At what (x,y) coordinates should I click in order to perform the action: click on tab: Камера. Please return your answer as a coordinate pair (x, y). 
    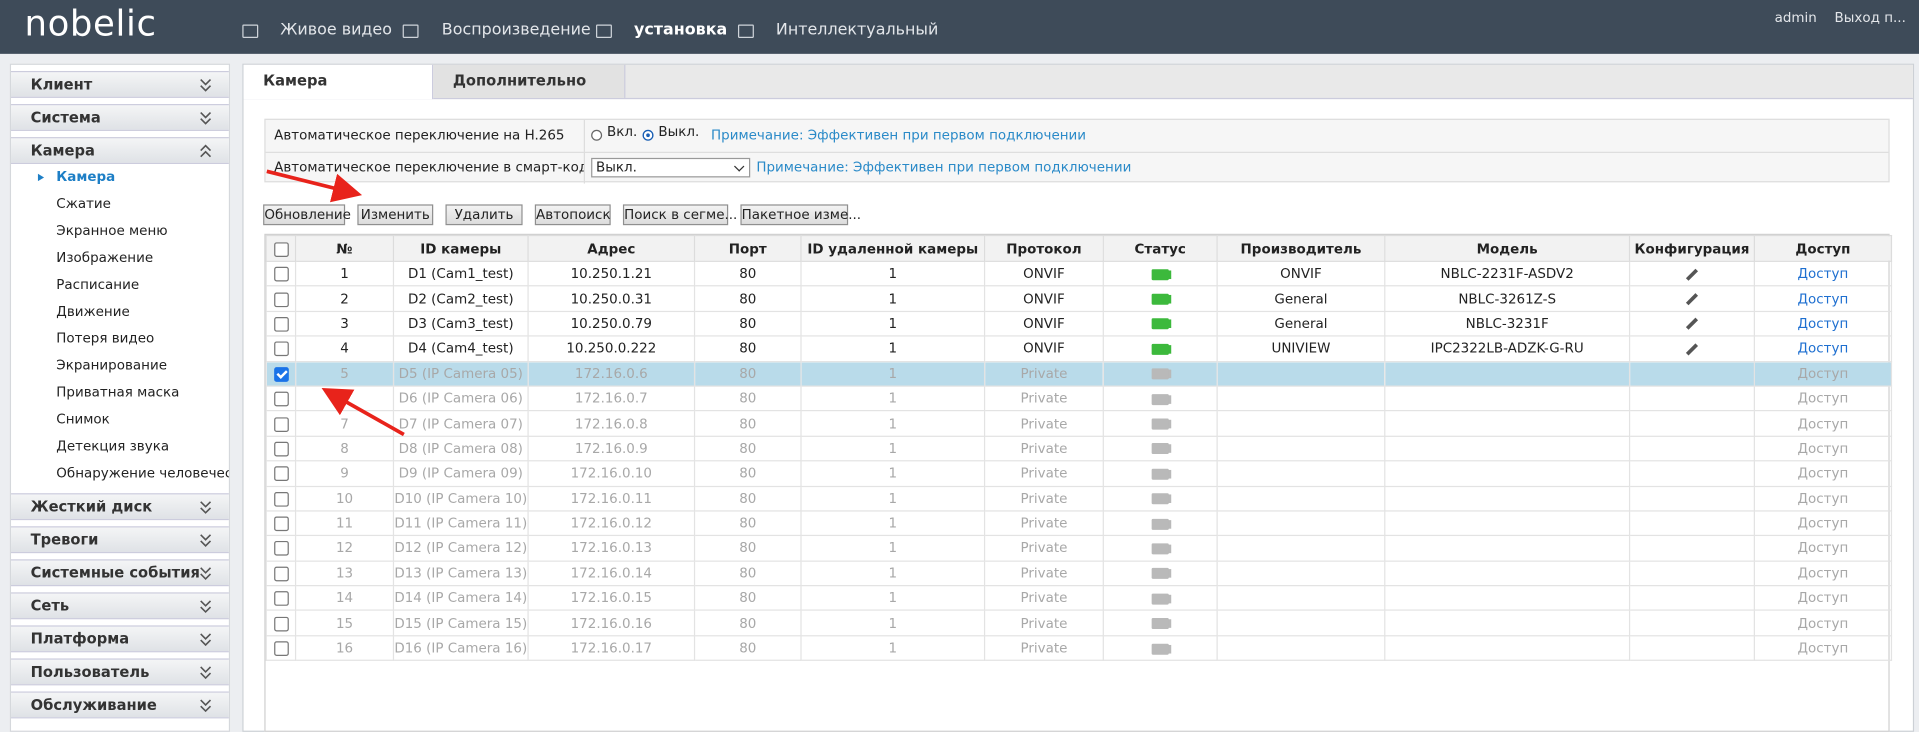
    Looking at the image, I should click on (338, 82).